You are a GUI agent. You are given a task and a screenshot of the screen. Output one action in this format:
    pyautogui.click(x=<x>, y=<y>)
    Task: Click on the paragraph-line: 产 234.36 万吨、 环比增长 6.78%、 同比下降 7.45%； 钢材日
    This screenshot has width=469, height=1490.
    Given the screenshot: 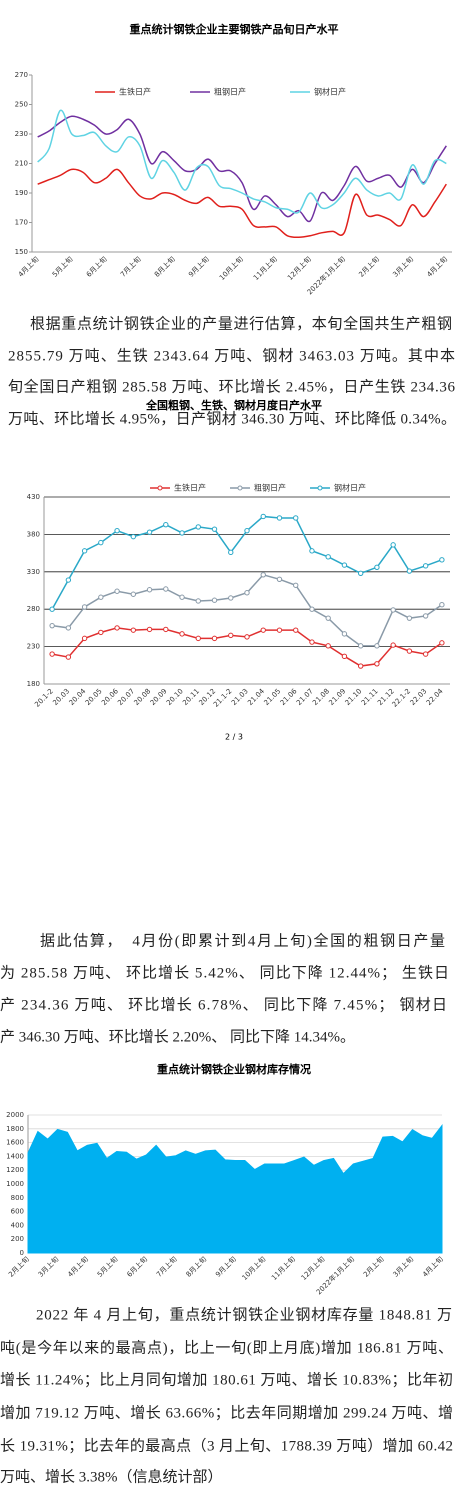 What is the action you would take?
    pyautogui.click(x=223, y=1004)
    